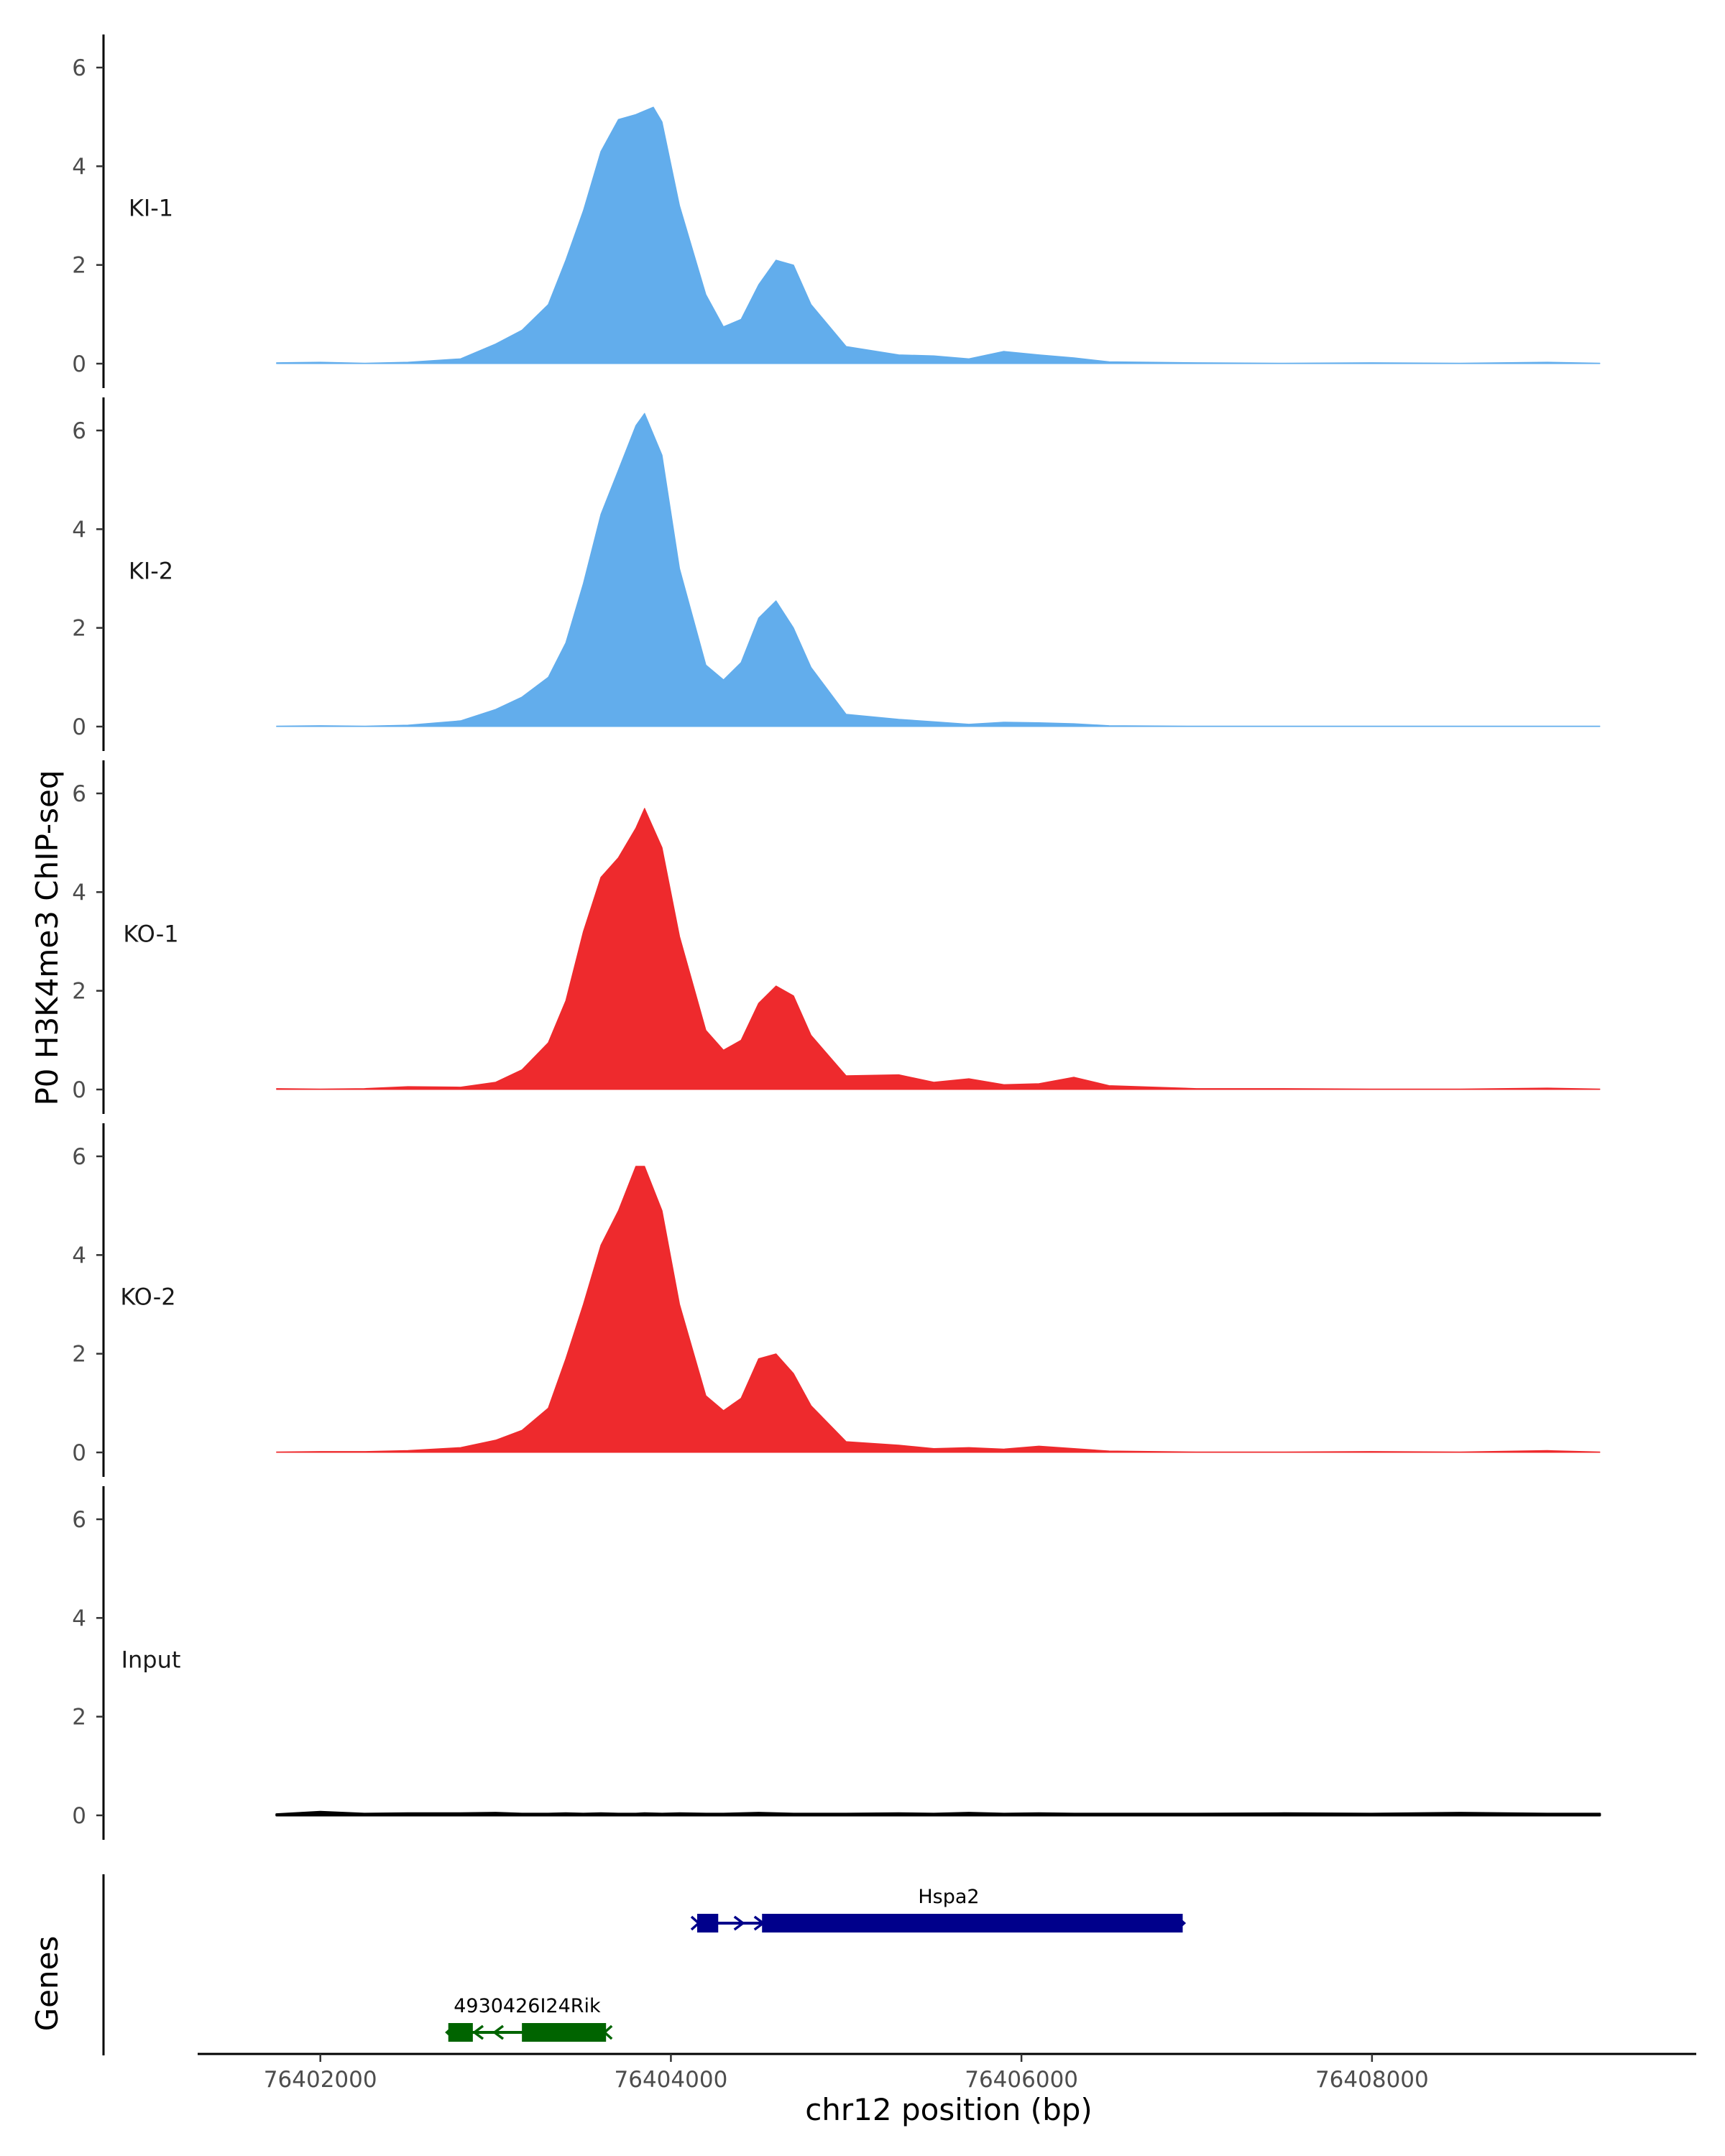  Describe the element at coordinates (320, 2080) in the screenshot. I see `x-tick-label: 76402000` at that location.